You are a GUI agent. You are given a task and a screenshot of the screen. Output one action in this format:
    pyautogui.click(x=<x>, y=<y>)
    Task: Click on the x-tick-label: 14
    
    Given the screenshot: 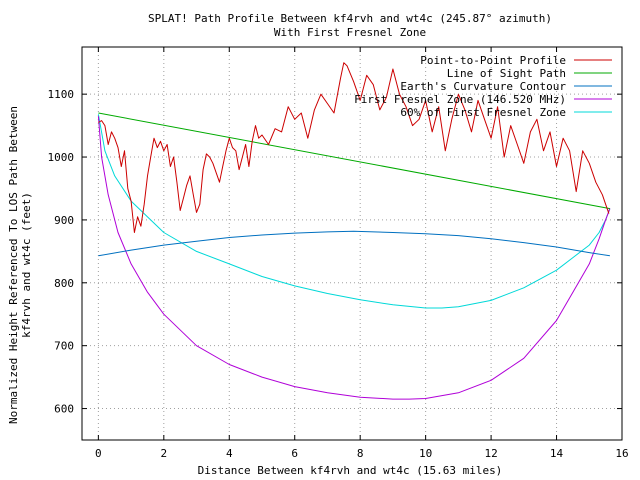 What is the action you would take?
    pyautogui.click(x=557, y=453)
    